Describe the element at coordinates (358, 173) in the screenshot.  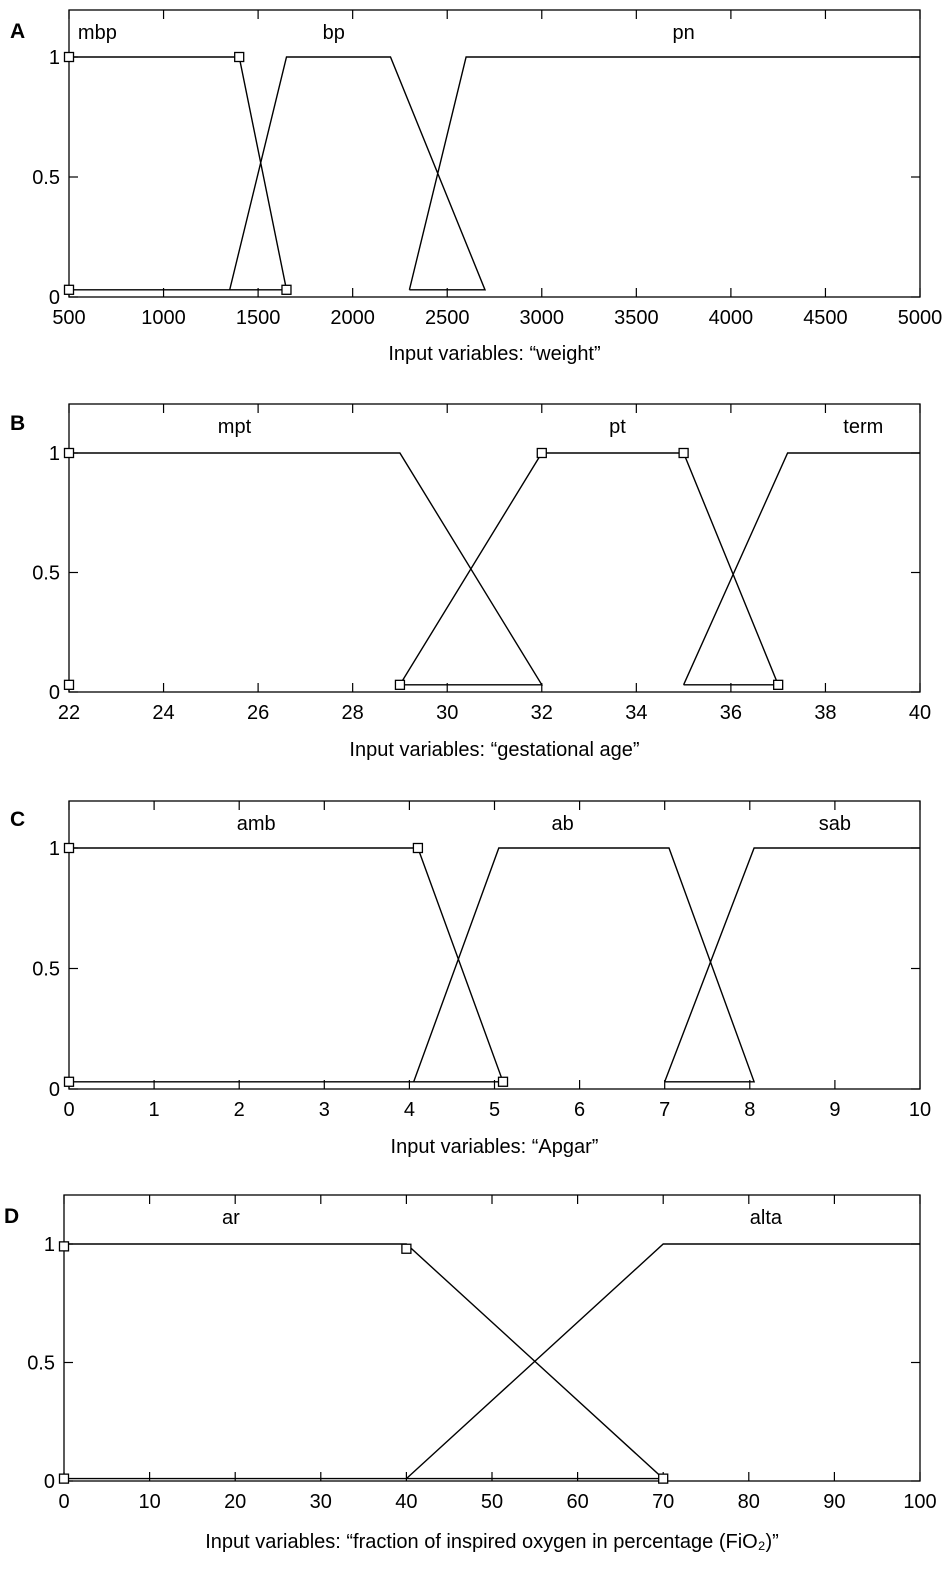
I see `membership-line-bp` at that location.